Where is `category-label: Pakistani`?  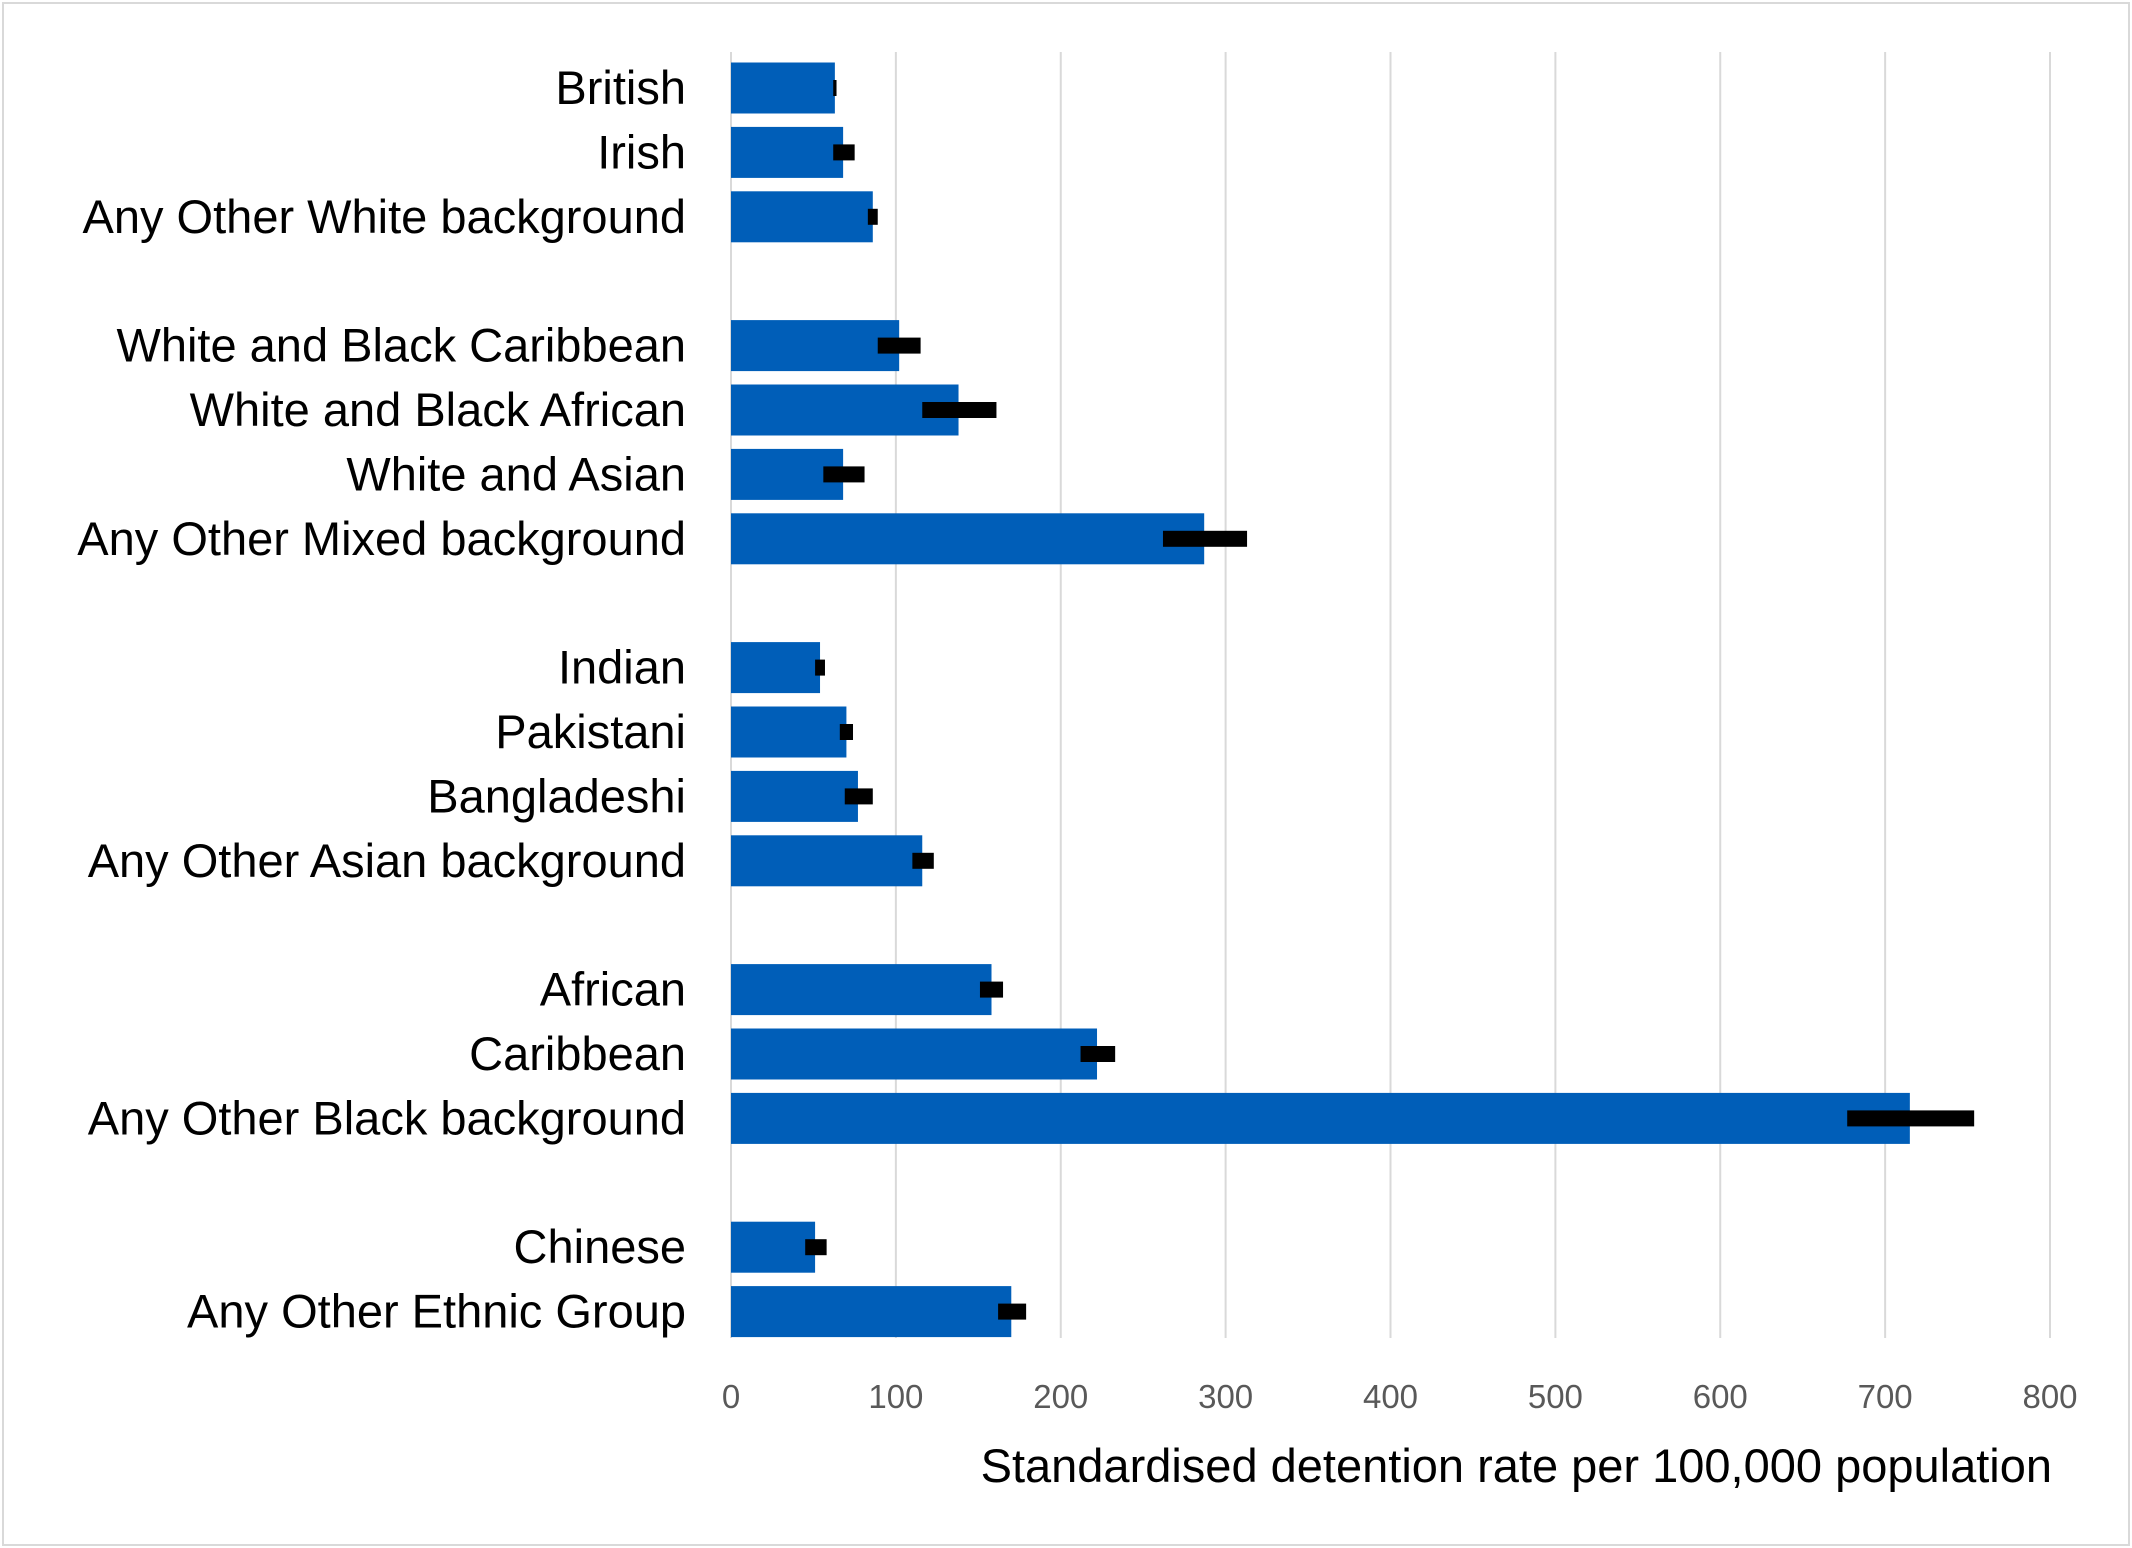
category-label: Pakistani is located at coordinates (590, 731).